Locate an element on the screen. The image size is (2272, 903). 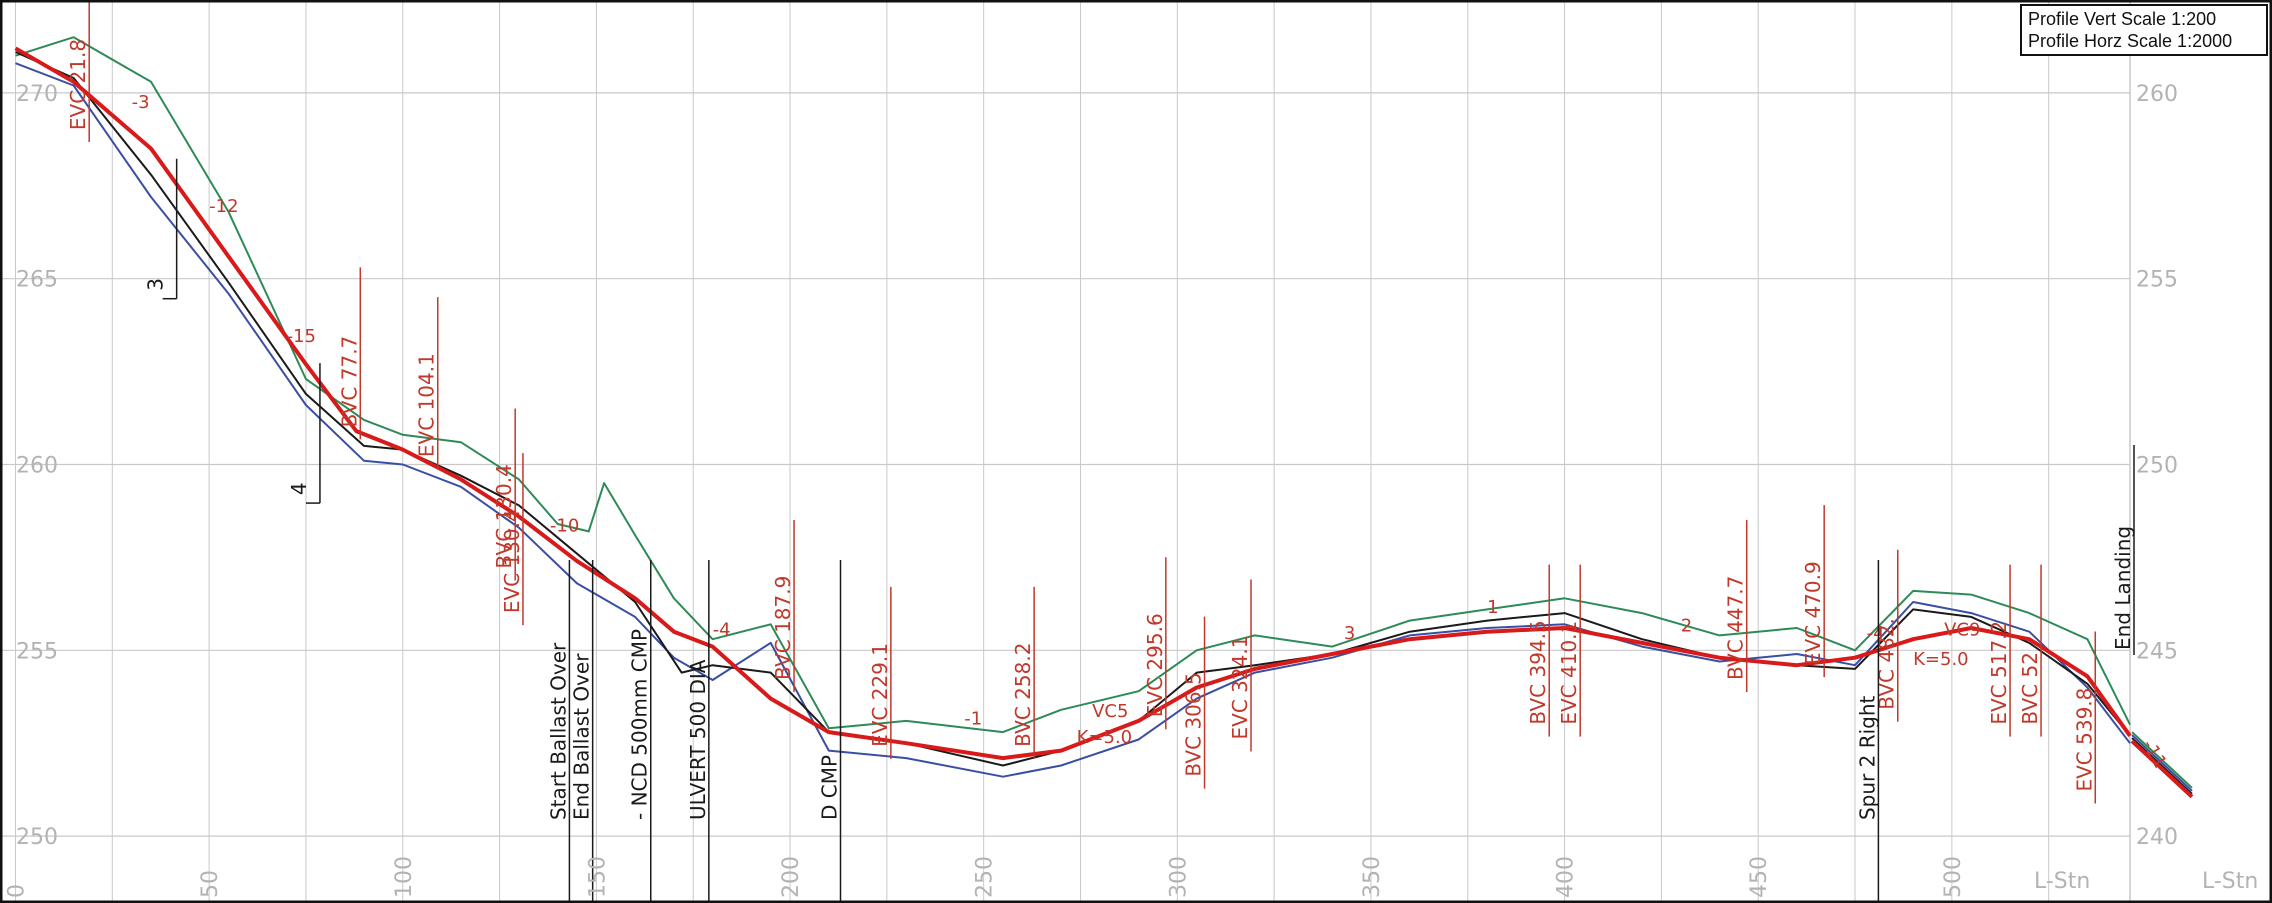
vc-annotation-label: EVC 130.4 is located at coordinates (512, 561).